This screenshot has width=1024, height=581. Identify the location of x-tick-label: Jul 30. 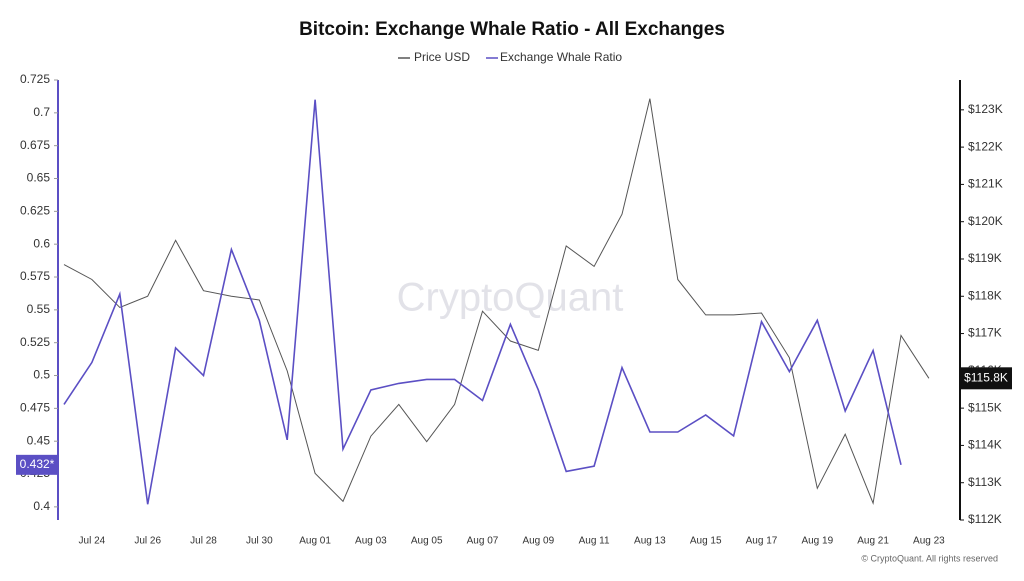
(259, 541).